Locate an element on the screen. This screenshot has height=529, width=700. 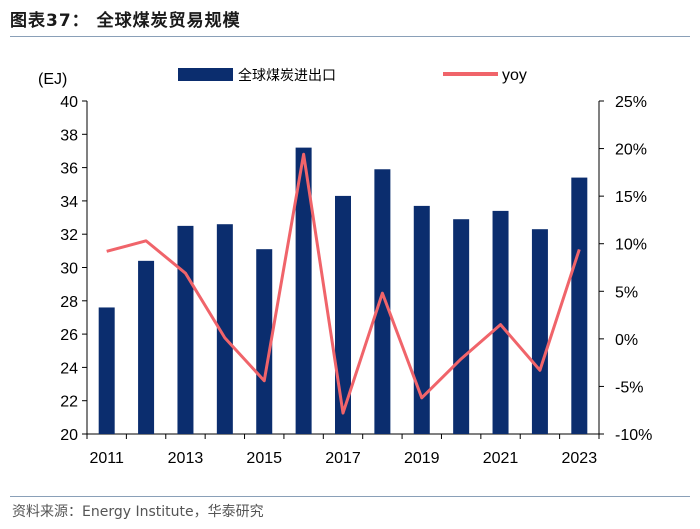
x-tick-label: 2013 is located at coordinates (186, 458).